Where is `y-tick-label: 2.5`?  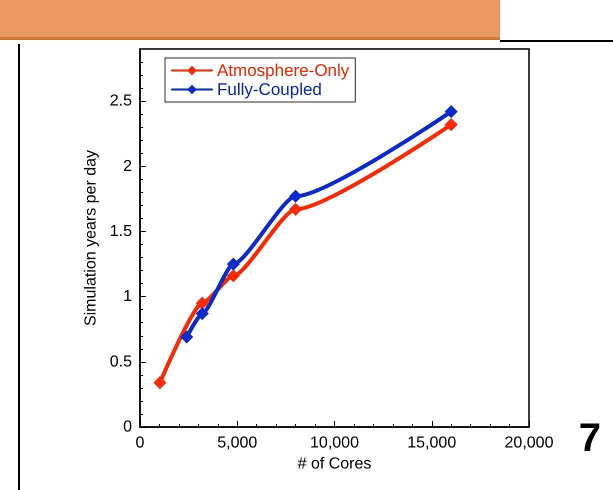
y-tick-label: 2.5 is located at coordinates (121, 101).